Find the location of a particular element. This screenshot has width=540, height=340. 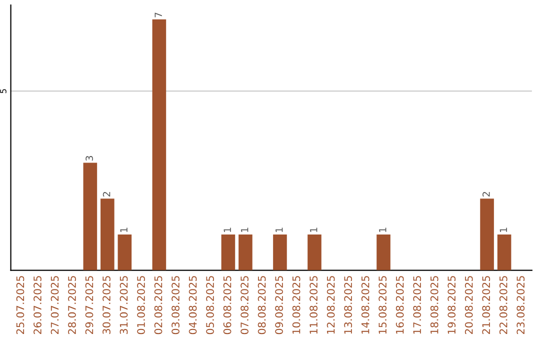

data-label: 3 is located at coordinates (89, 158).